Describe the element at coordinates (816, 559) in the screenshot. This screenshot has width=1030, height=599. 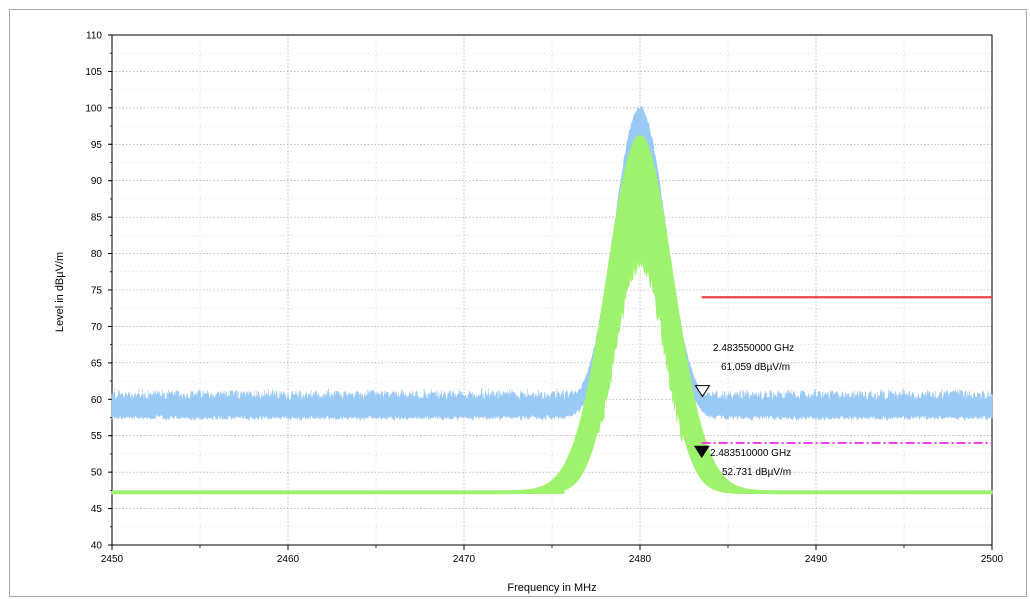
I see `x-tick-label: 2490` at that location.